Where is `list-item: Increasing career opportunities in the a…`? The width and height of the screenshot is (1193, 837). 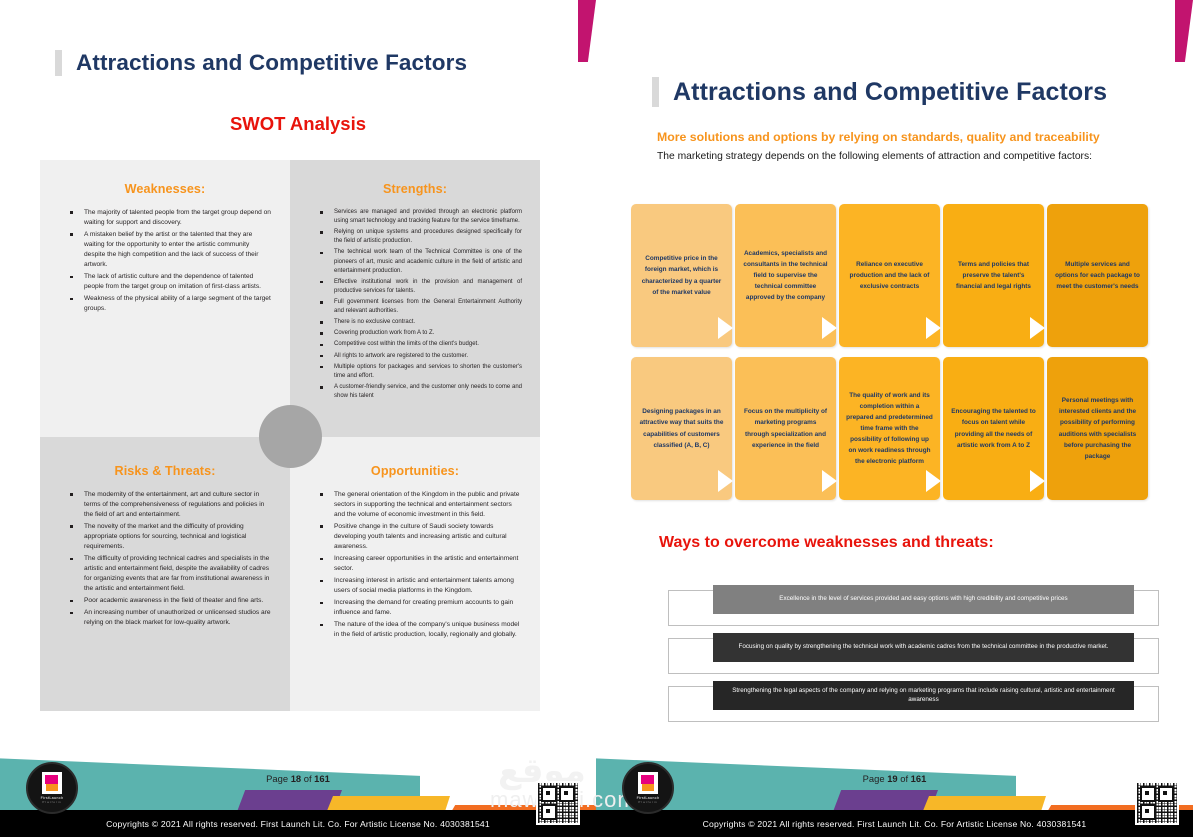
list-item: Increasing career opportunities in the a… is located at coordinates (420, 564).